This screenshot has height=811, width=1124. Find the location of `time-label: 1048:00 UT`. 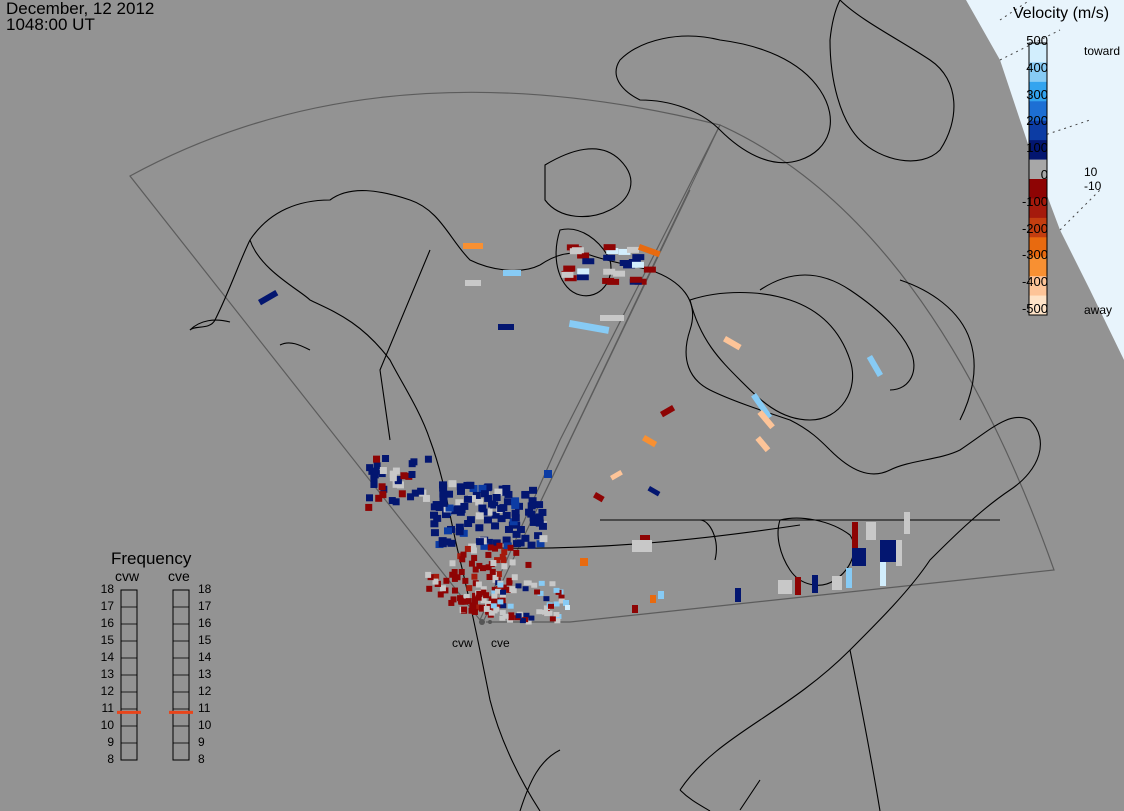

time-label: 1048:00 UT is located at coordinates (50, 24).